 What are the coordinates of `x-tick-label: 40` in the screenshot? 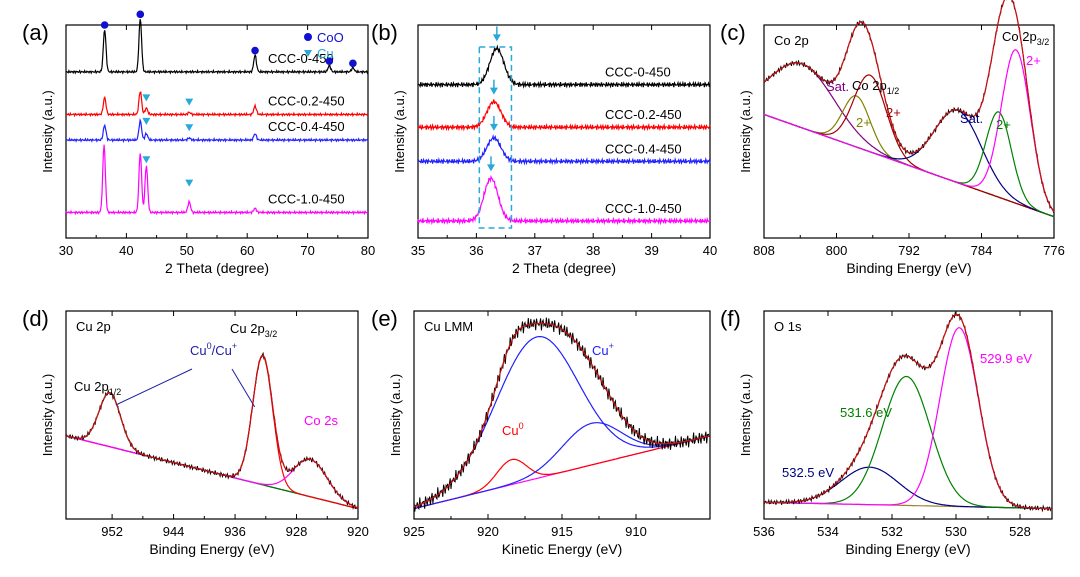 It's located at (710, 250).